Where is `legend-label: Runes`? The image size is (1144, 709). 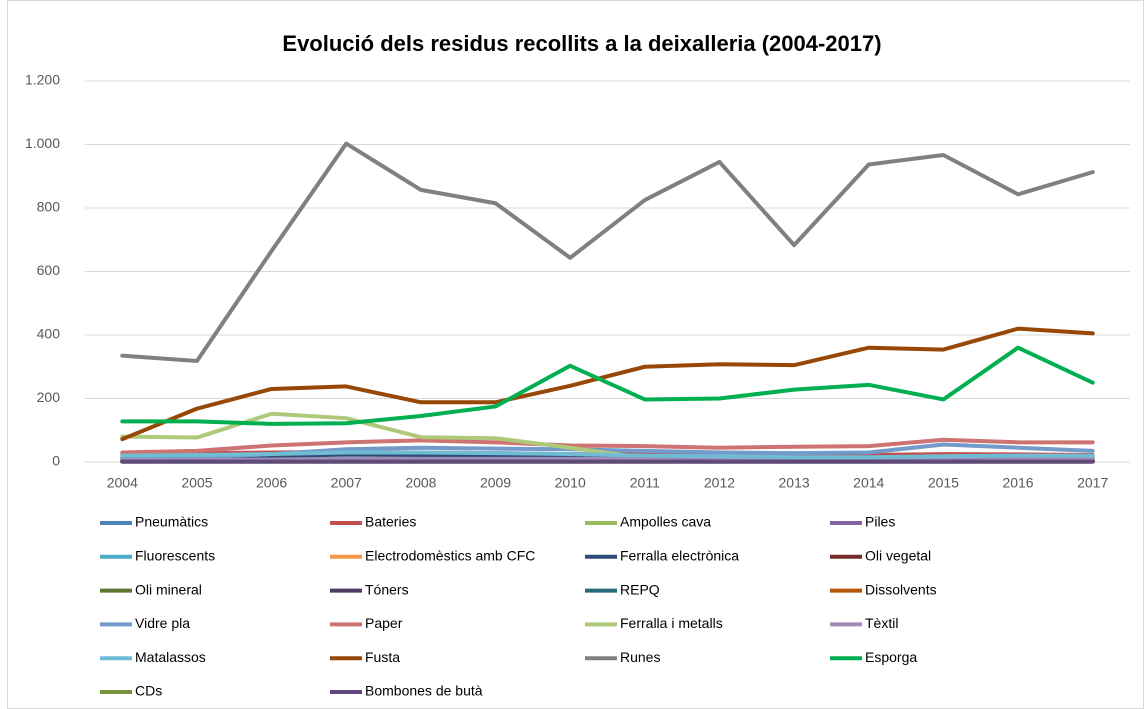
legend-label: Runes is located at coordinates (640, 657).